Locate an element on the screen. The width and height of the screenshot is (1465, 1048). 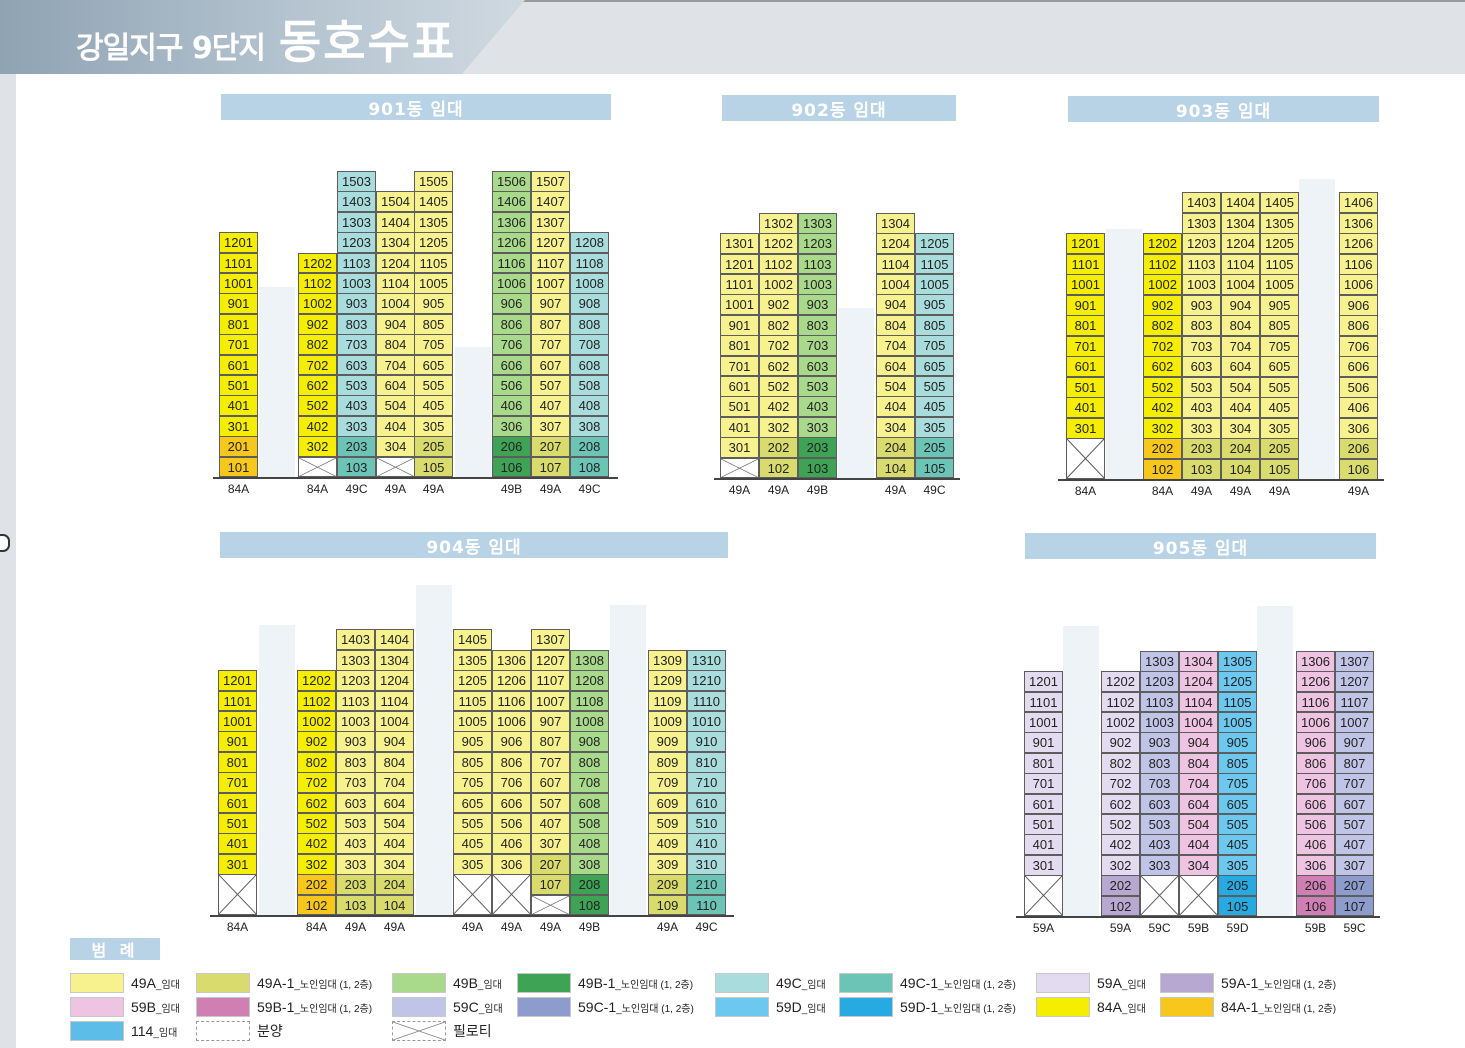
unit-cell: 1308 is located at coordinates (589, 660).